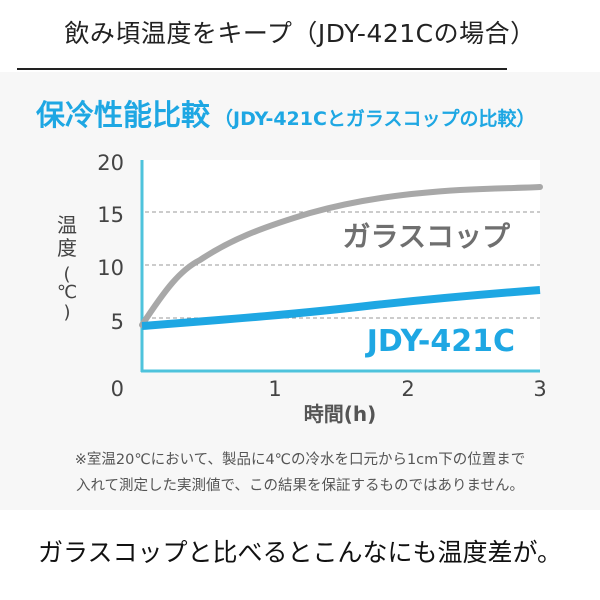 This screenshot has height=600, width=600. Describe the element at coordinates (67, 292) in the screenshot. I see `svg-text: ℃` at that location.